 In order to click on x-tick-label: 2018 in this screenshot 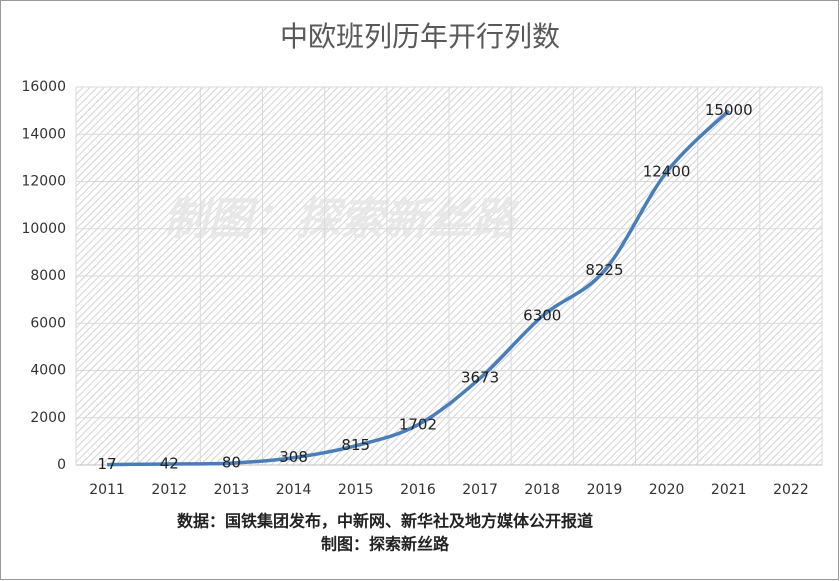, I will do `click(542, 490)`.